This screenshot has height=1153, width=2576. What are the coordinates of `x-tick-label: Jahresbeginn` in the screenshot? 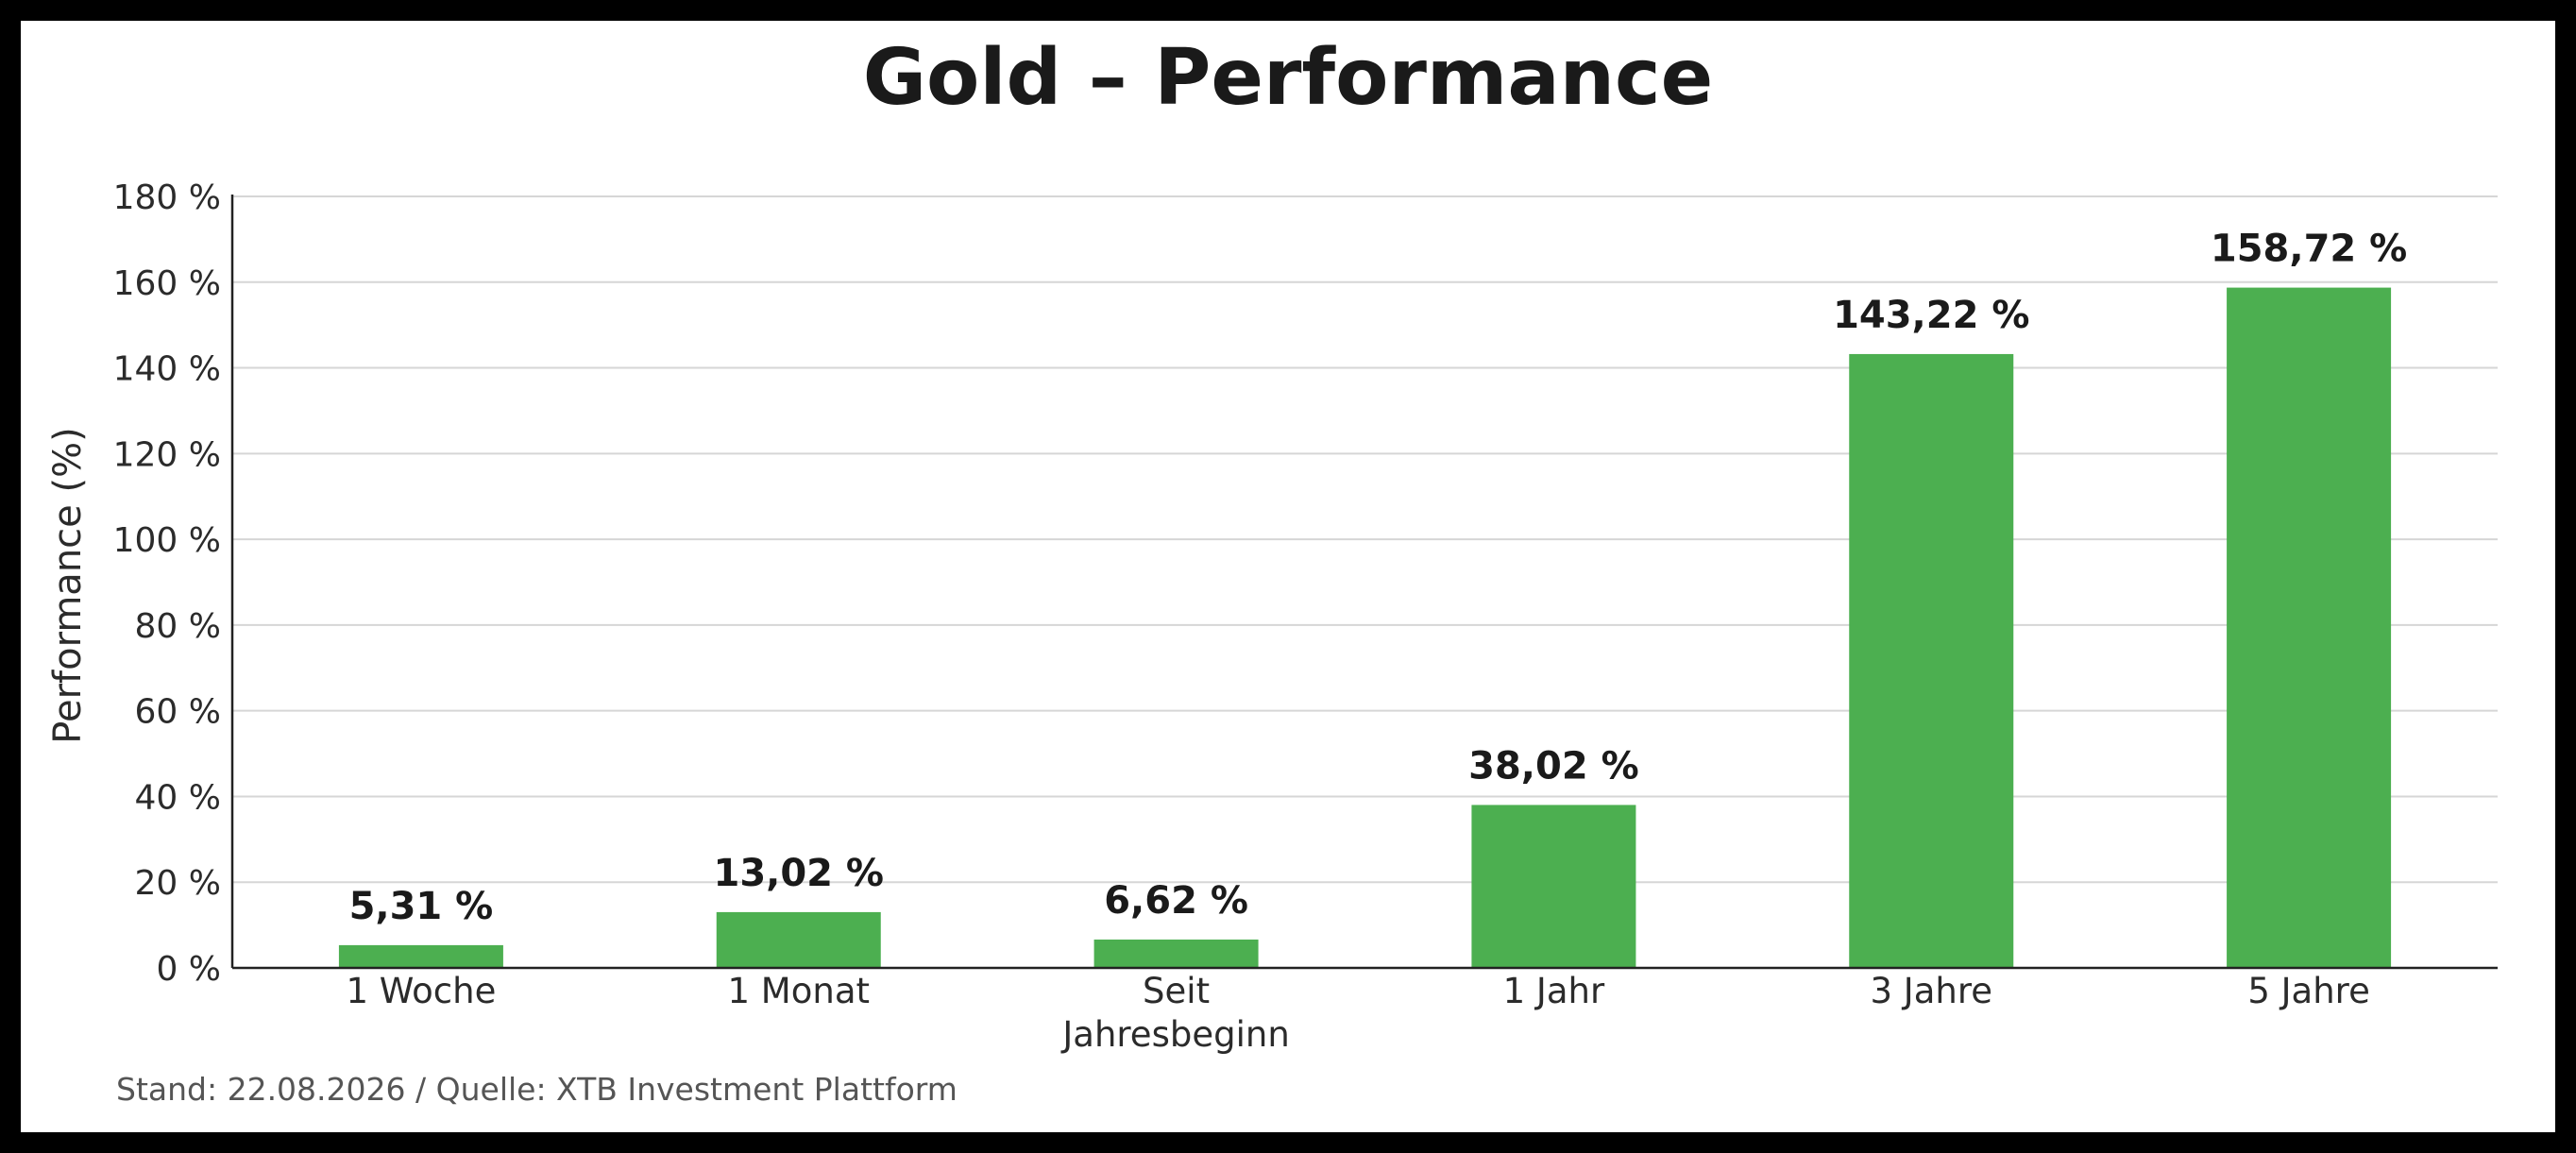 It's located at (1174, 1034).